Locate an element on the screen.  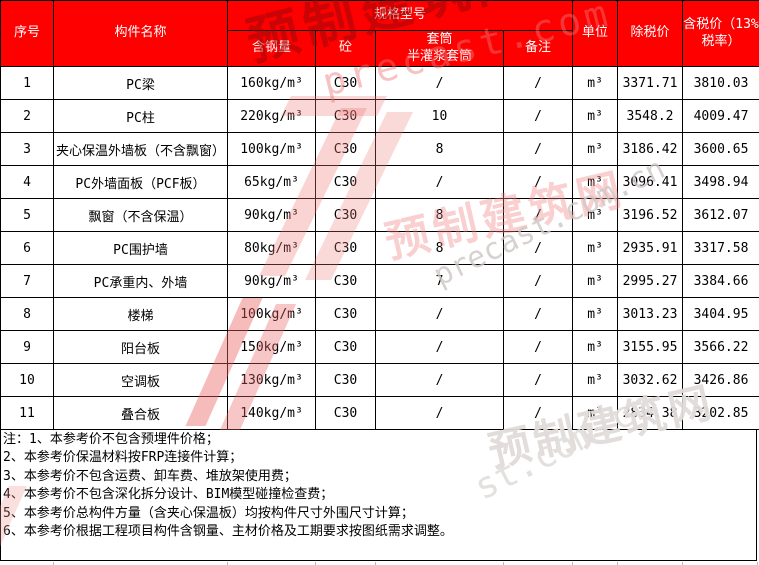
cell-name: PC承重内、外墙 is located at coordinates (140, 281).